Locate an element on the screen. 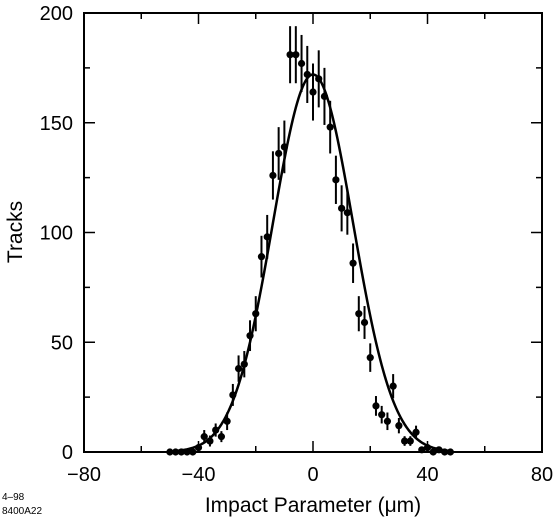  footnote-date: 4–98 is located at coordinates (13, 497).